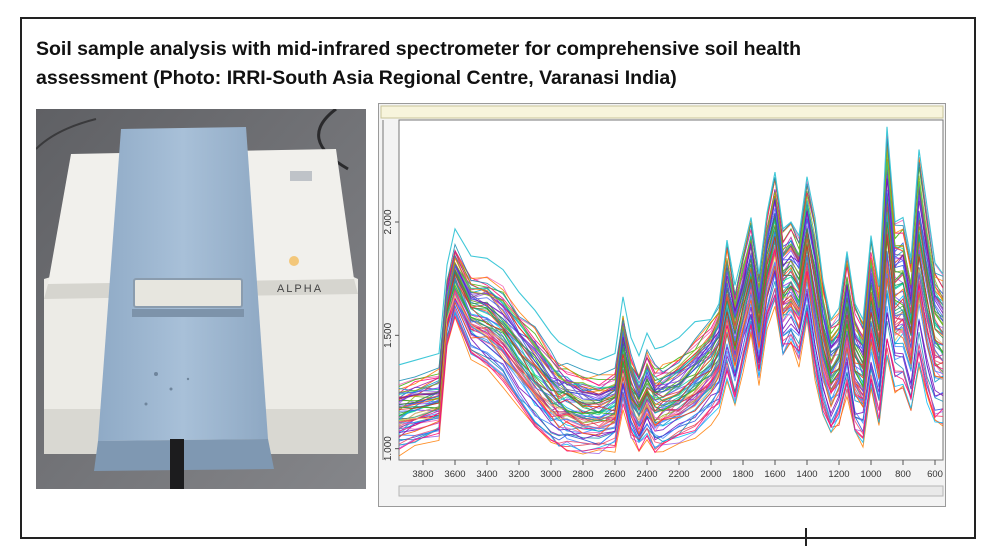  I want to click on y-tick-label: 2.000, so click(388, 221).